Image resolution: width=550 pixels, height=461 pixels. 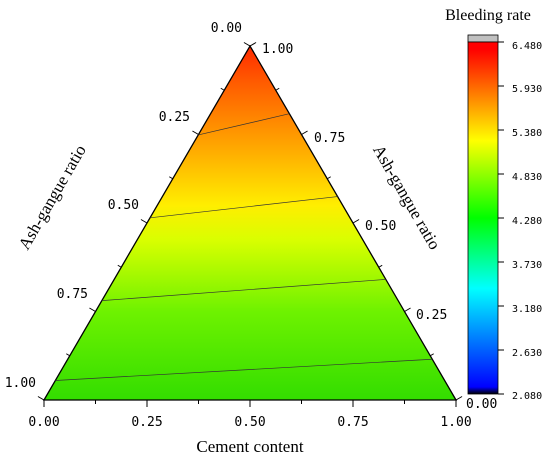 What do you see at coordinates (277, 49) in the screenshot?
I see `right-tick-label-4: 1.00` at bounding box center [277, 49].